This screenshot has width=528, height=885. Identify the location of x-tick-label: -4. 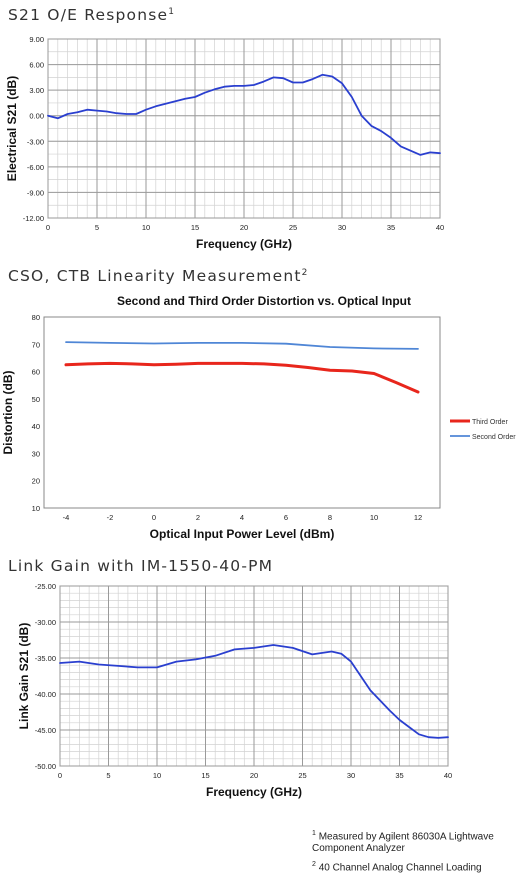
(66, 517).